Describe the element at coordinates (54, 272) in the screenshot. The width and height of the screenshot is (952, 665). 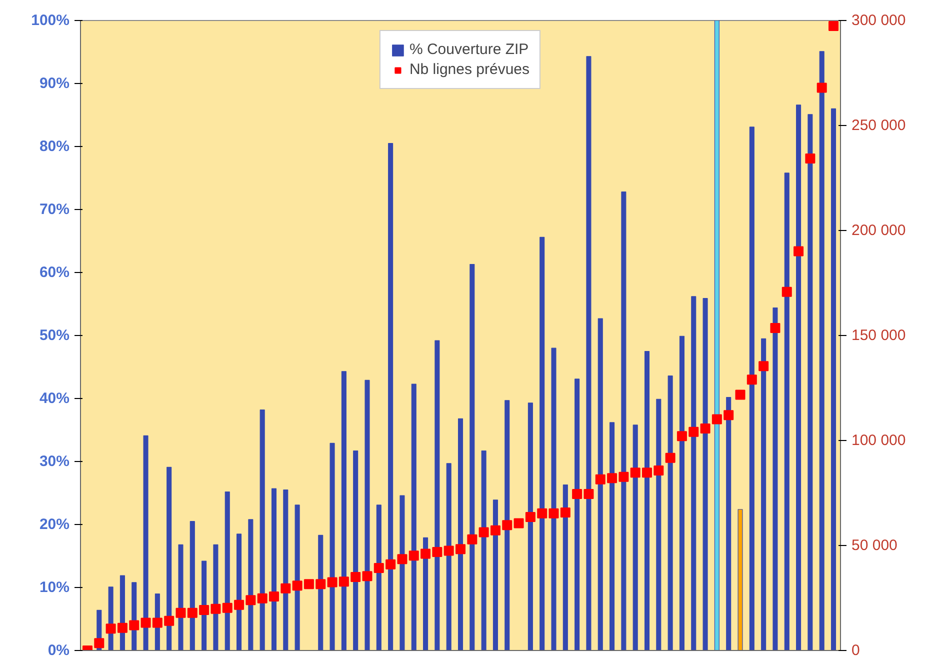
I see `y-tick-label: 60%` at that location.